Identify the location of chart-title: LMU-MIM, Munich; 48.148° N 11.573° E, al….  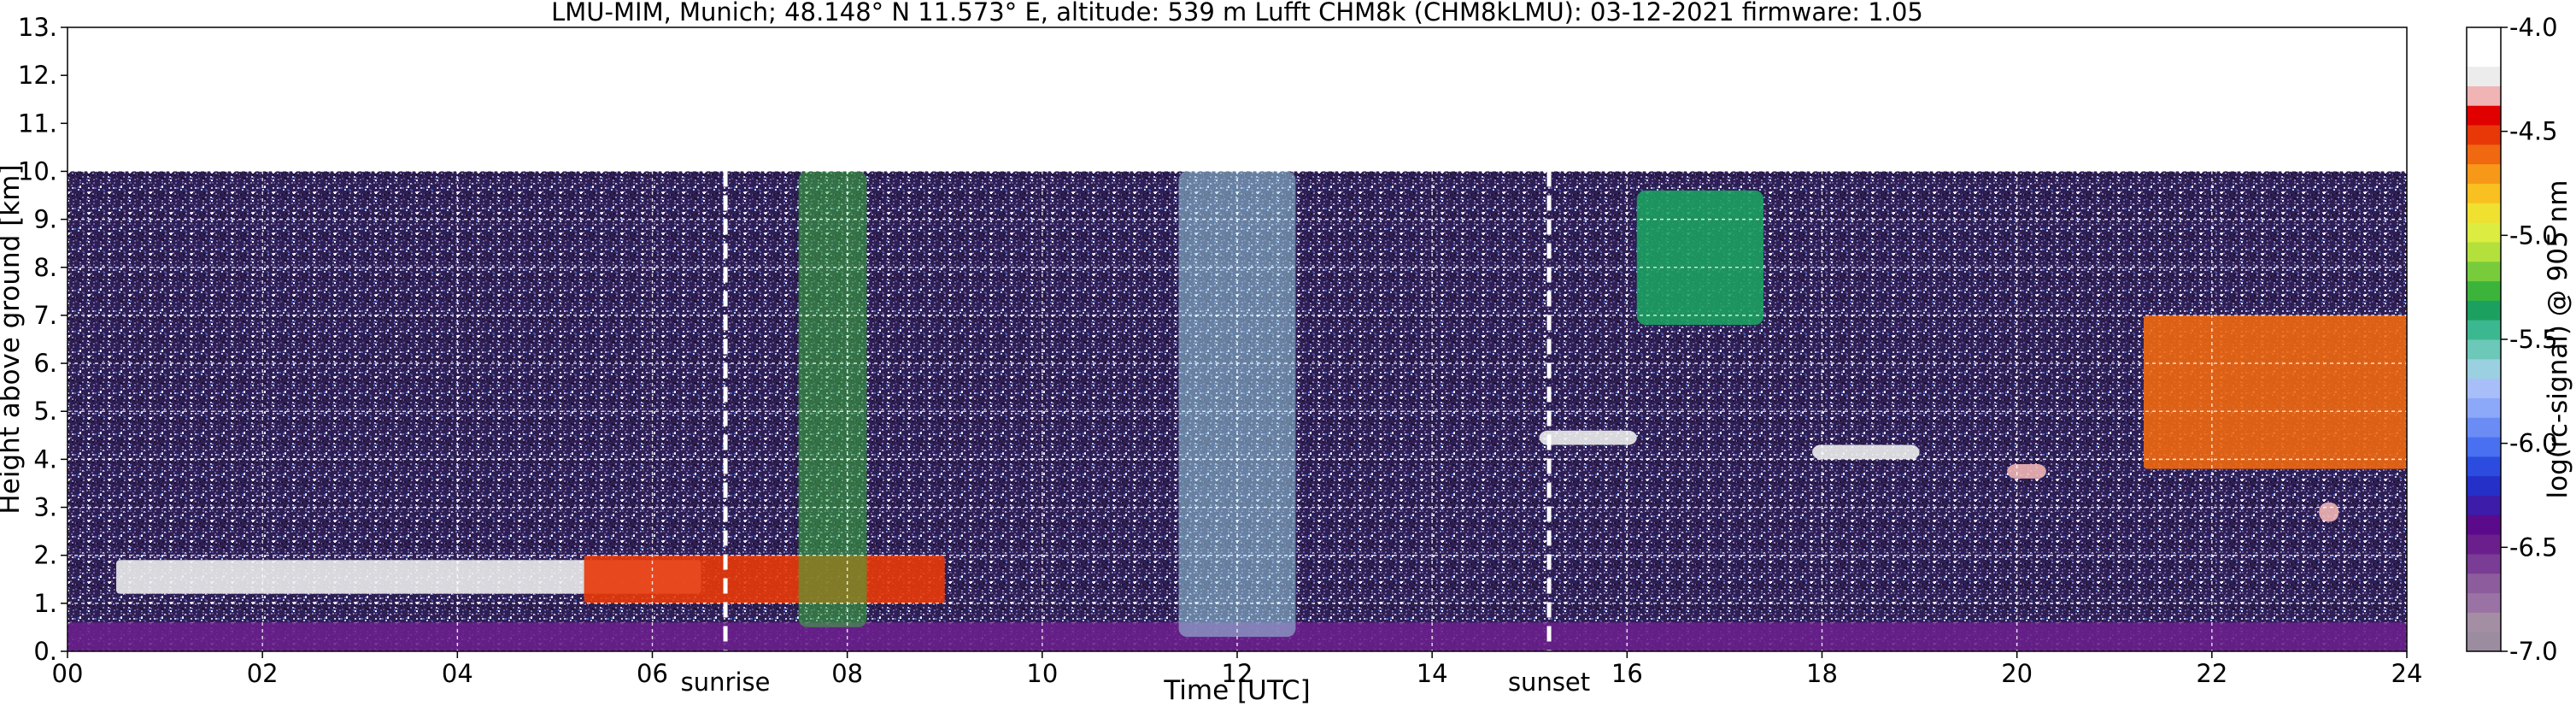
(1237, 13).